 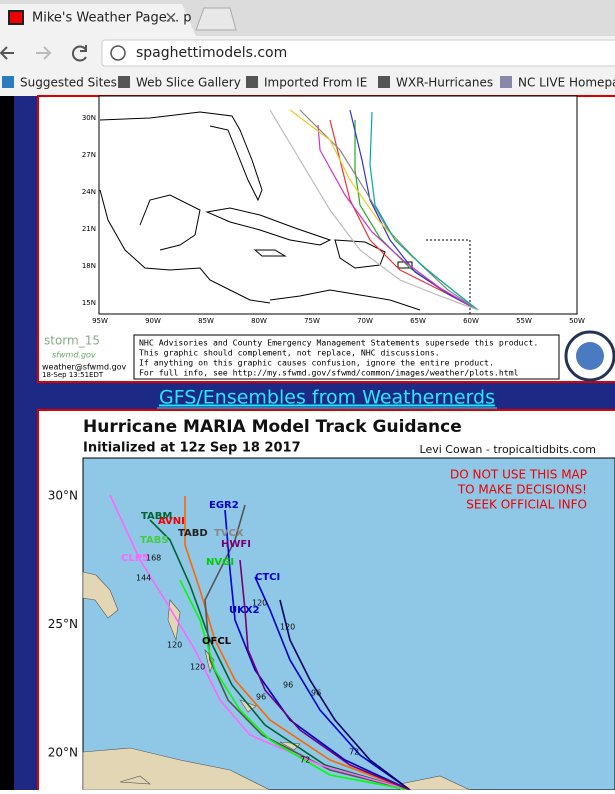 What do you see at coordinates (217, 641) in the screenshot?
I see `model-label: OFCL` at bounding box center [217, 641].